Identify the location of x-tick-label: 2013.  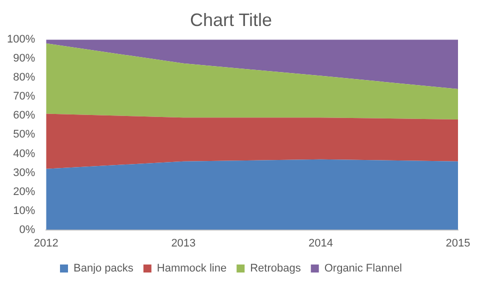
(183, 243).